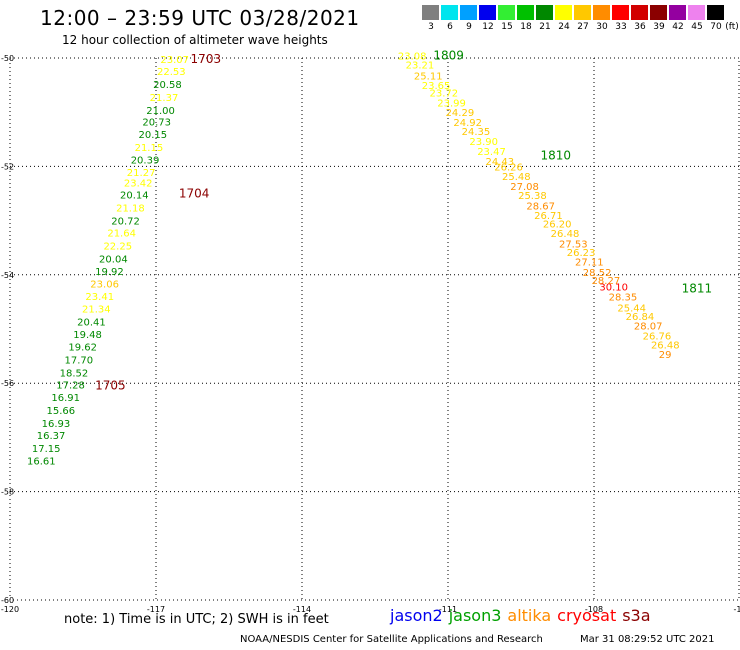 The height and width of the screenshot is (650, 740). What do you see at coordinates (141, 173) in the screenshot?
I see `wave-height-value: 21.27` at bounding box center [141, 173].